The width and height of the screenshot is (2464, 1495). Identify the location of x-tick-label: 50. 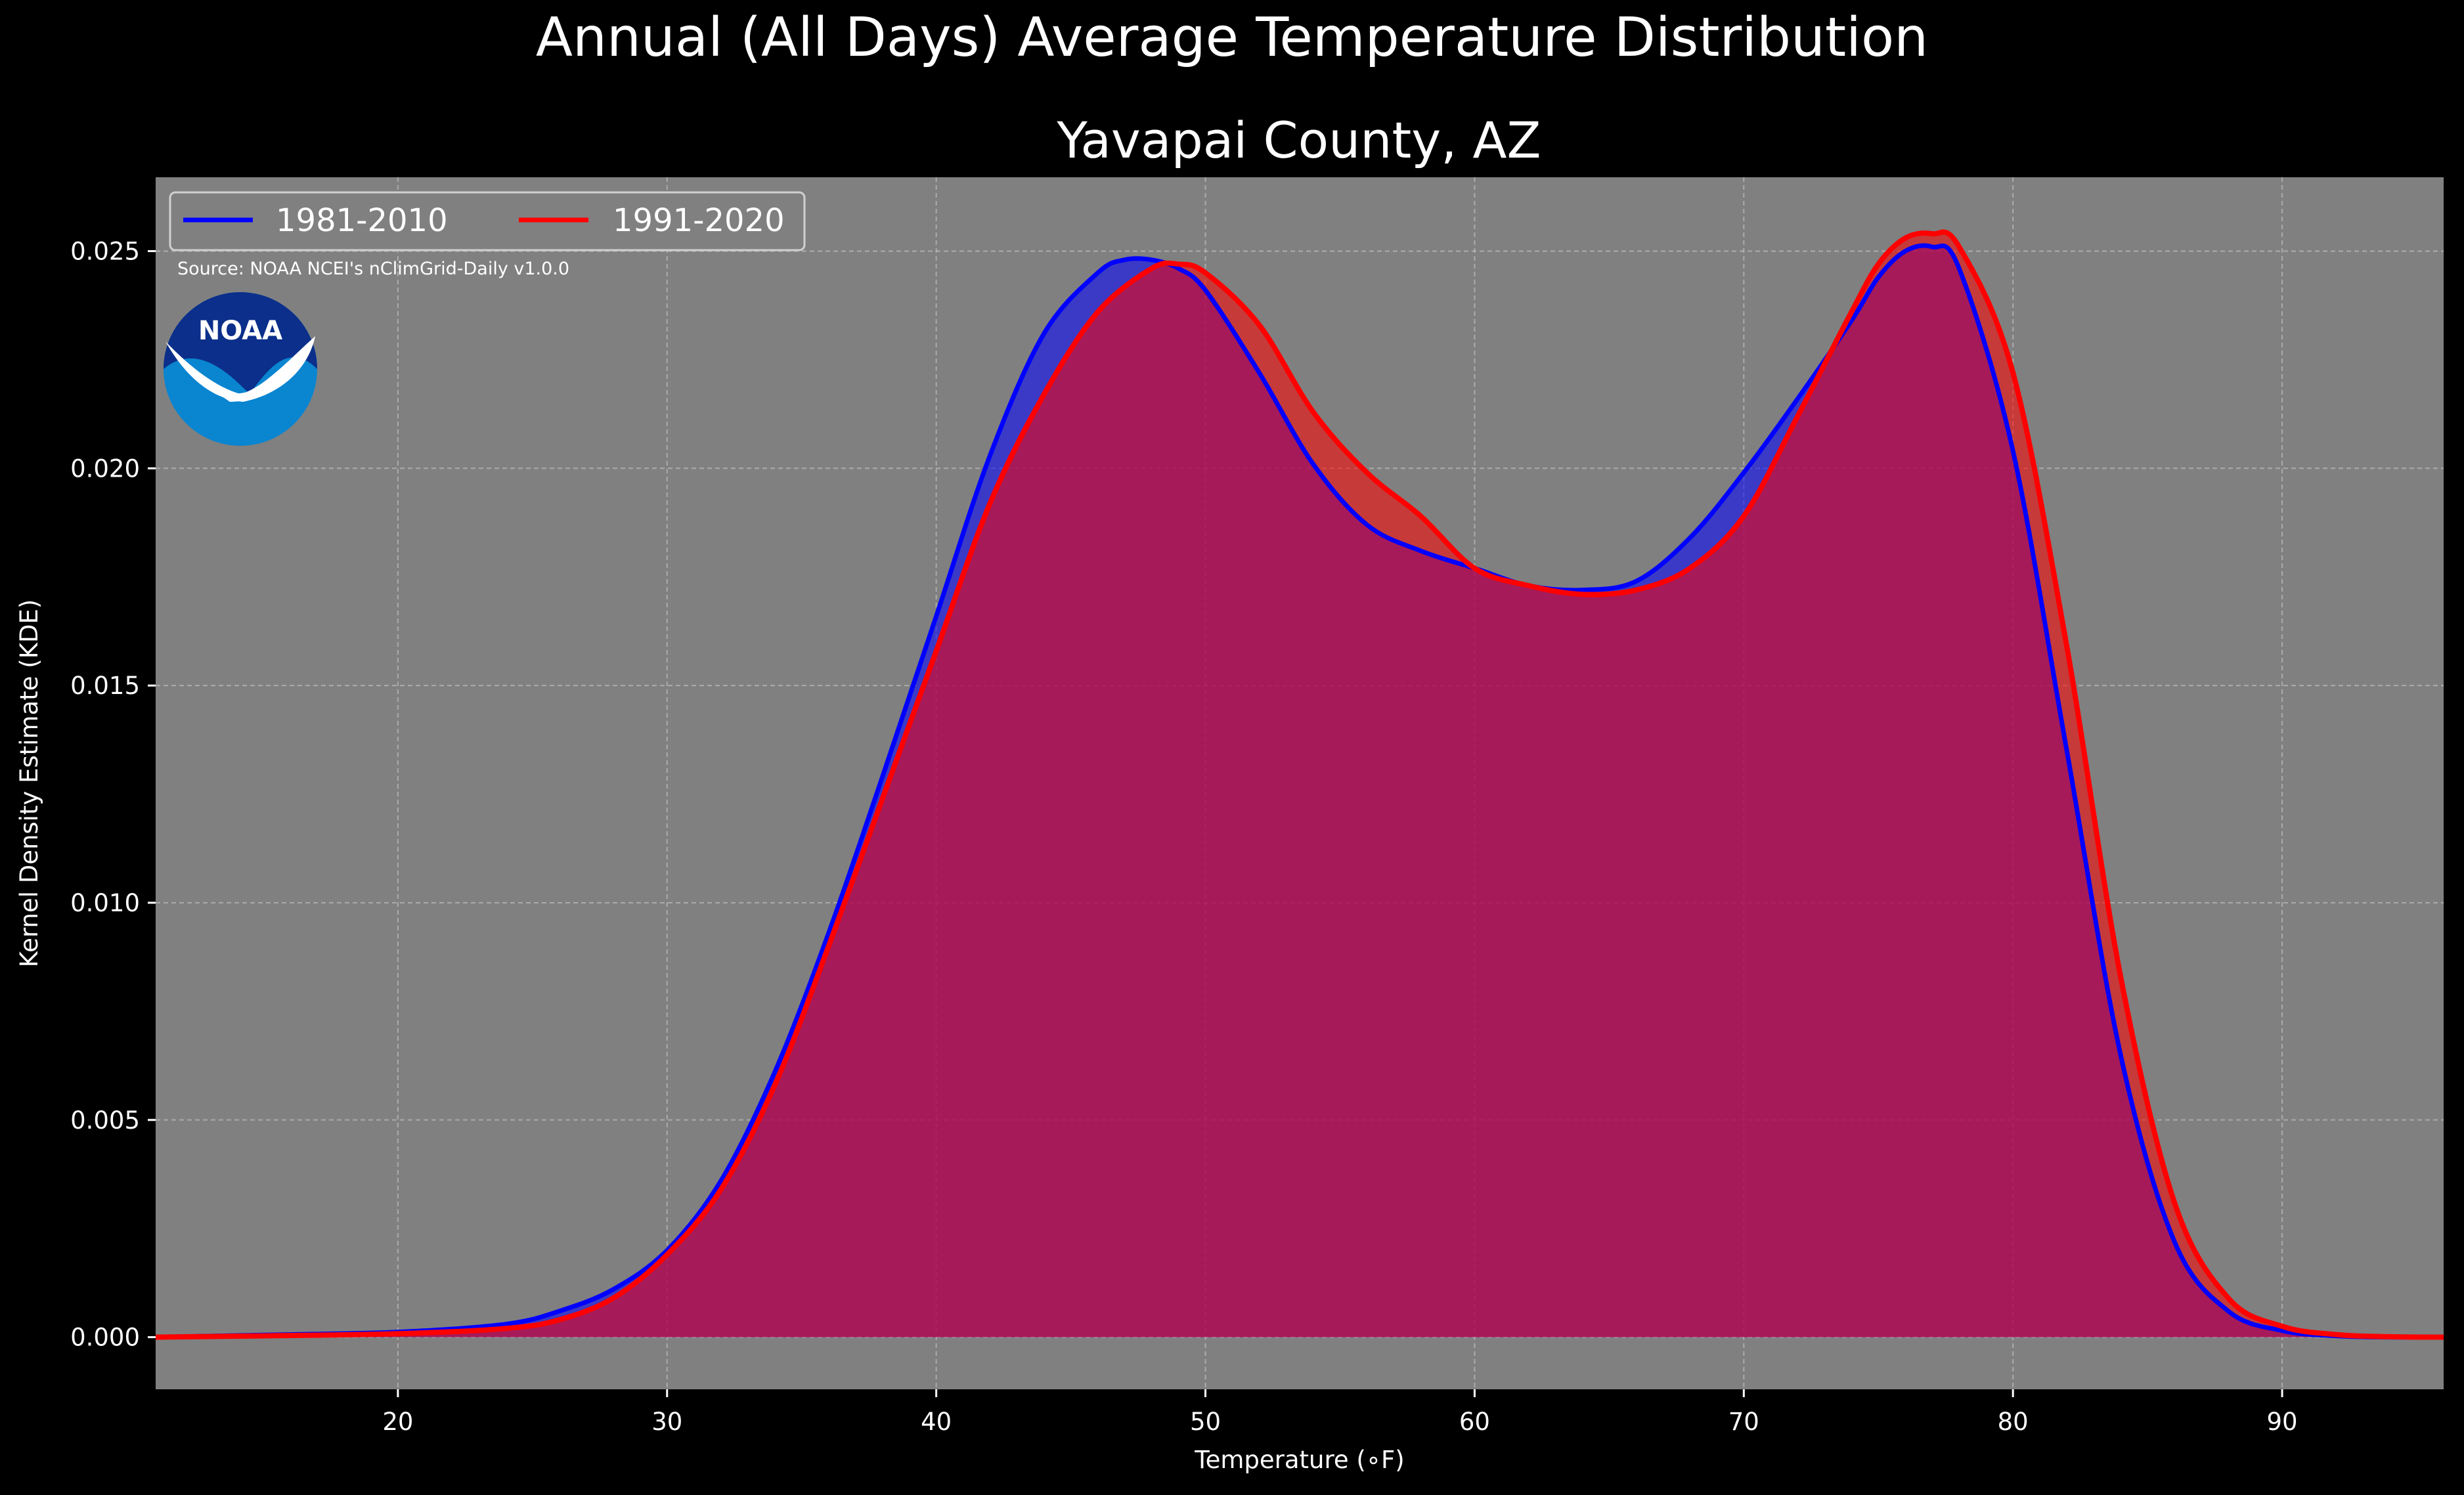
(1205, 1422).